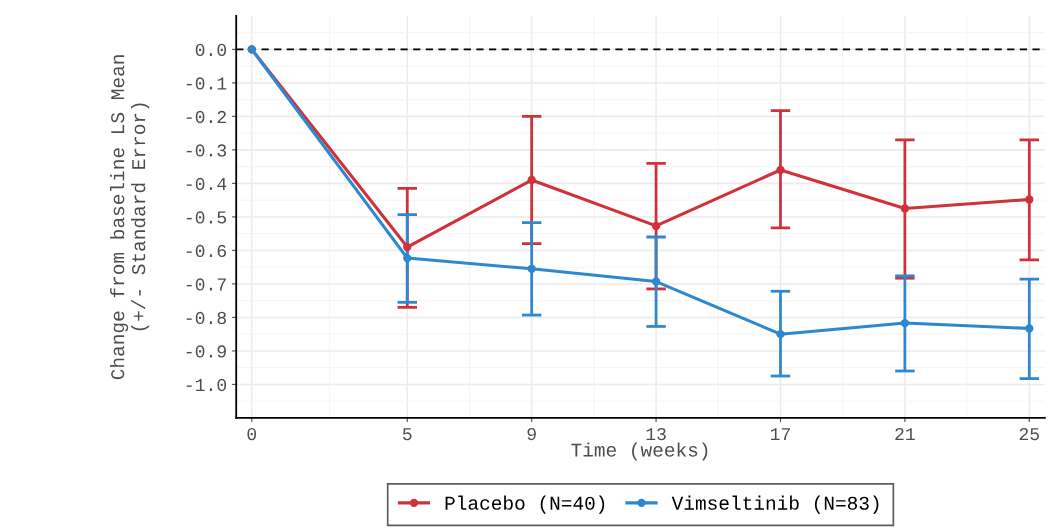  What do you see at coordinates (206, 83) in the screenshot?
I see `y-tick-label: -0.1` at bounding box center [206, 83].